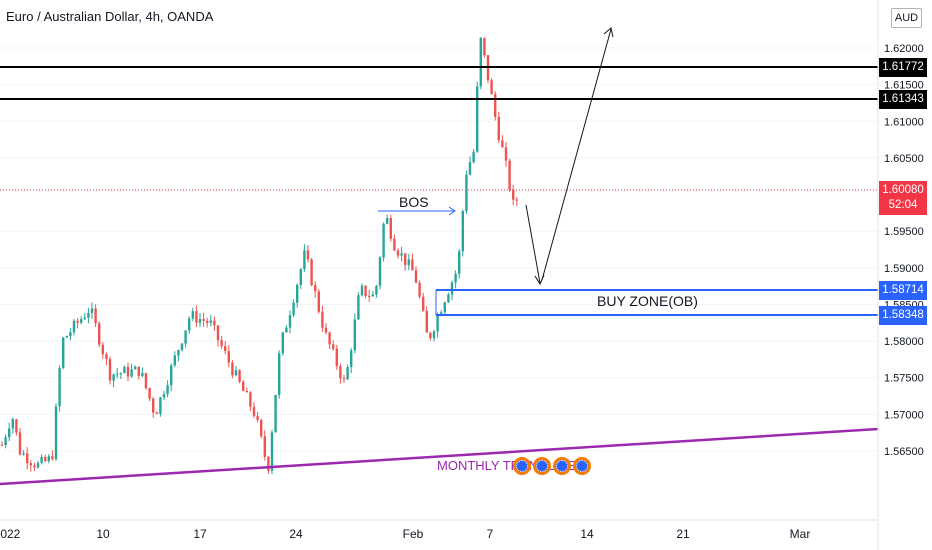 This screenshot has height=550, width=932. Describe the element at coordinates (904, 452) in the screenshot. I see `y-tick-label: 1.56500` at that location.